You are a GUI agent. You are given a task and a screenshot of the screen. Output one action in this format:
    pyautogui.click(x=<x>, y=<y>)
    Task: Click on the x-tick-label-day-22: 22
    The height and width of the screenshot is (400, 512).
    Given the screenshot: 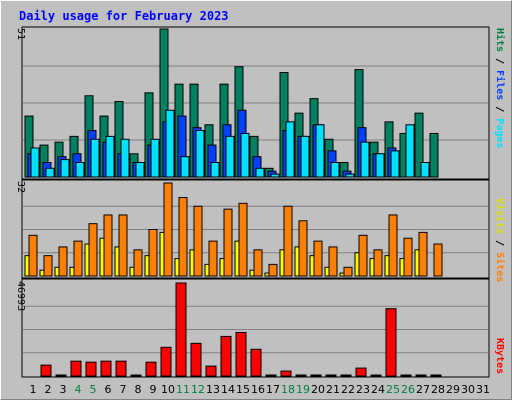 What is the action you would take?
    pyautogui.click(x=348, y=389)
    